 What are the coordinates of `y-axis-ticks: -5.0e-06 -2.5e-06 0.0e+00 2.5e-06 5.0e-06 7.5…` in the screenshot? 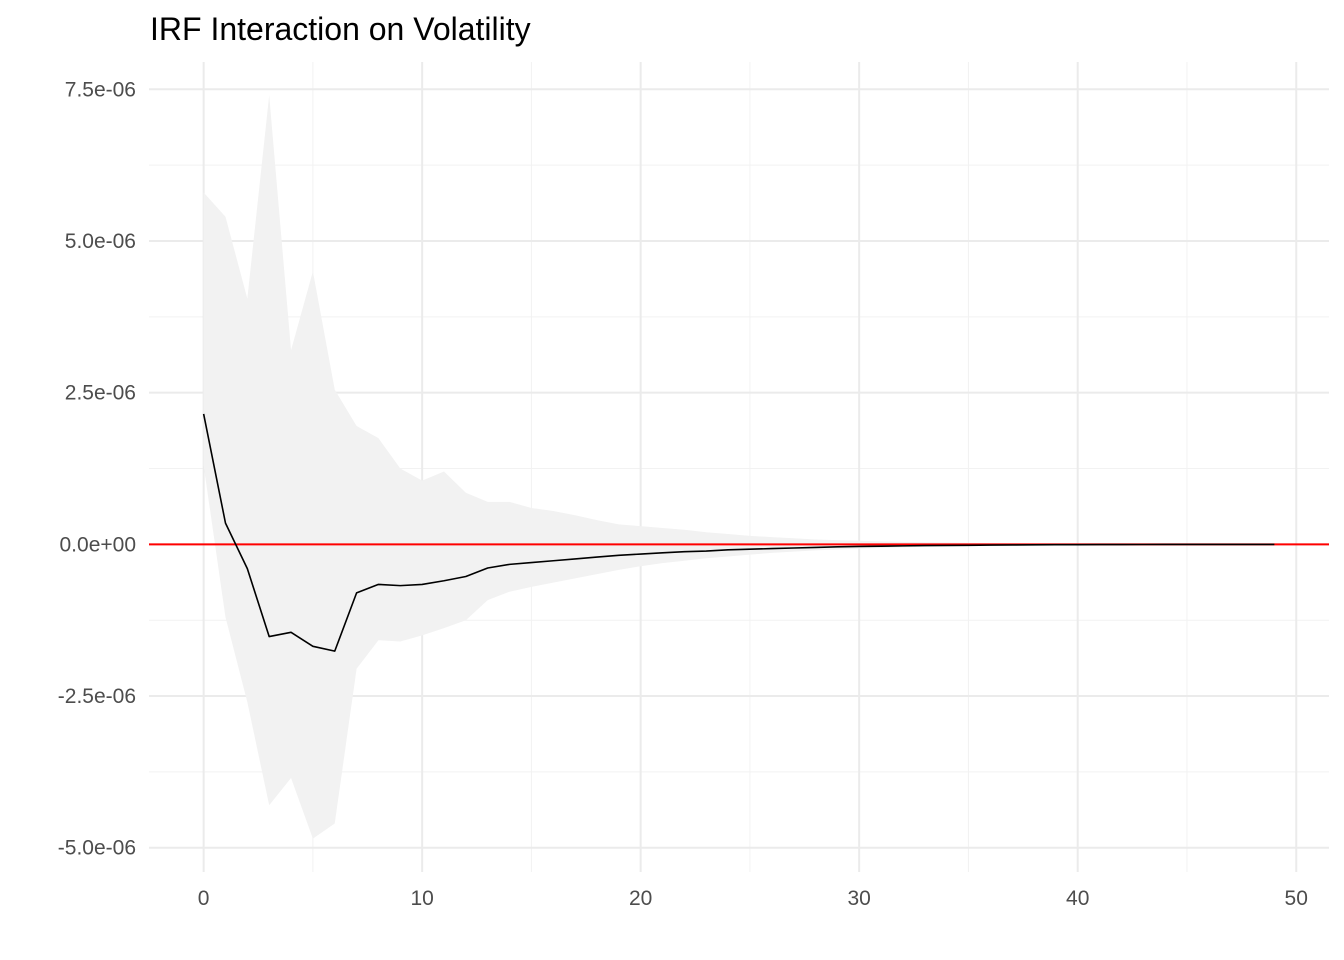 It's located at (97, 468).